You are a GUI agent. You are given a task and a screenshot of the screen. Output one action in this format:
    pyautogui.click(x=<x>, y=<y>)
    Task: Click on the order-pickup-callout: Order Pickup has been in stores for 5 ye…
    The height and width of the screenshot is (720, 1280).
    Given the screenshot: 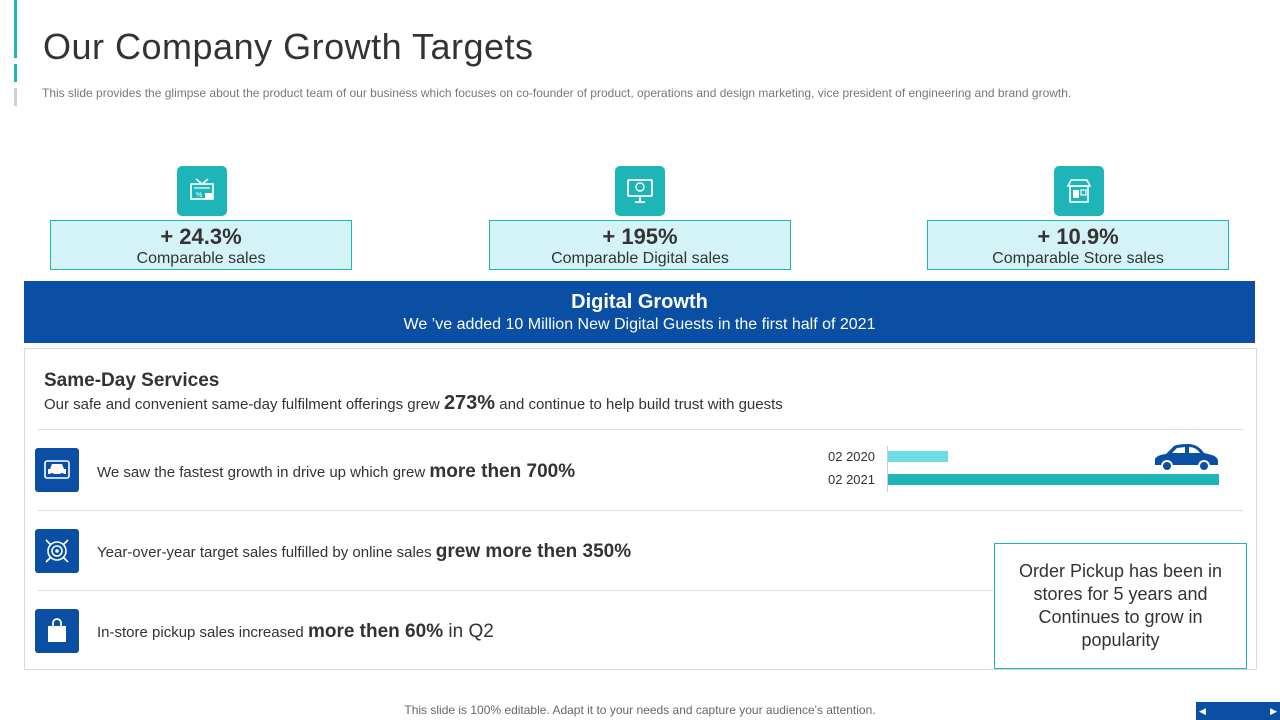 What is the action you would take?
    pyautogui.click(x=1120, y=606)
    